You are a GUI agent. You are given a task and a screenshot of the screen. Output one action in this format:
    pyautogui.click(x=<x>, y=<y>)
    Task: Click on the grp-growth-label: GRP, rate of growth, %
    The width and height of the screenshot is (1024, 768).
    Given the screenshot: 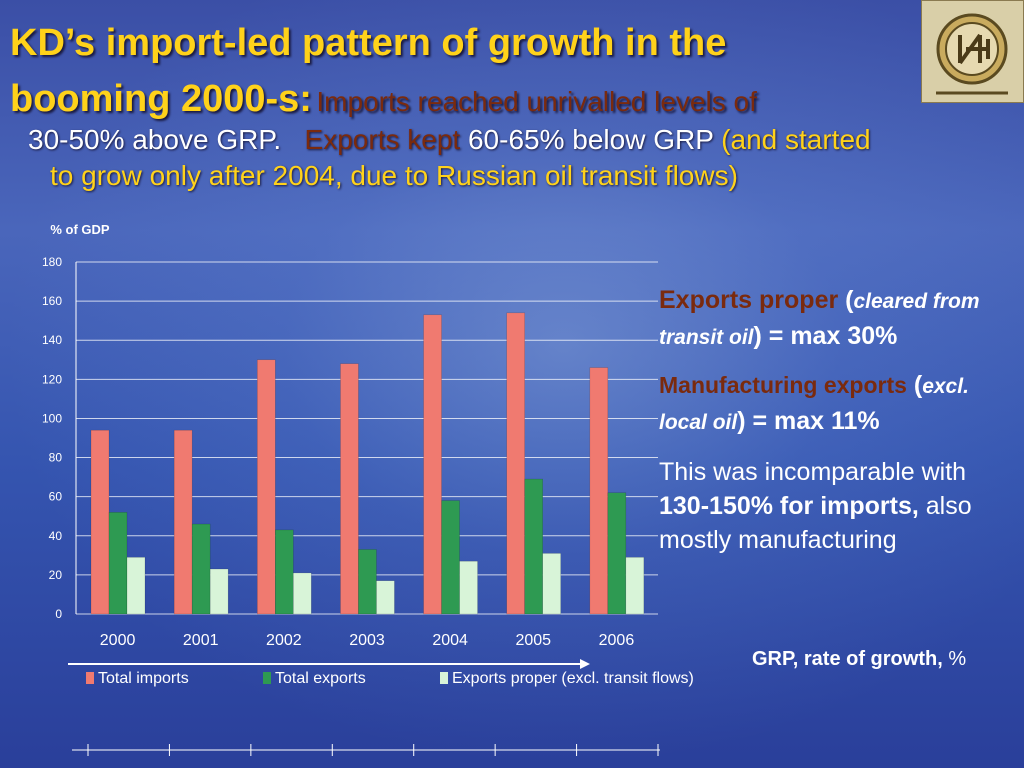 What is the action you would take?
    pyautogui.click(x=859, y=659)
    